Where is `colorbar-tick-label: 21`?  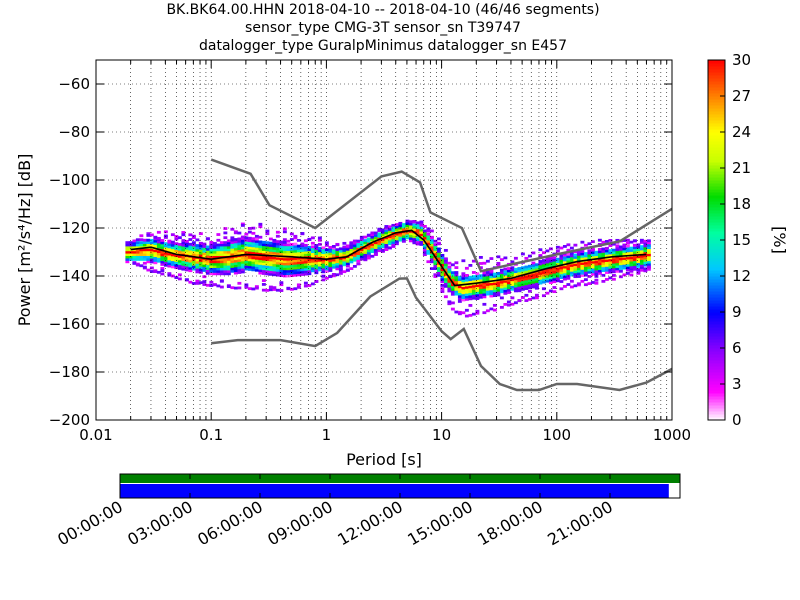
colorbar-tick-label: 21 is located at coordinates (741, 168).